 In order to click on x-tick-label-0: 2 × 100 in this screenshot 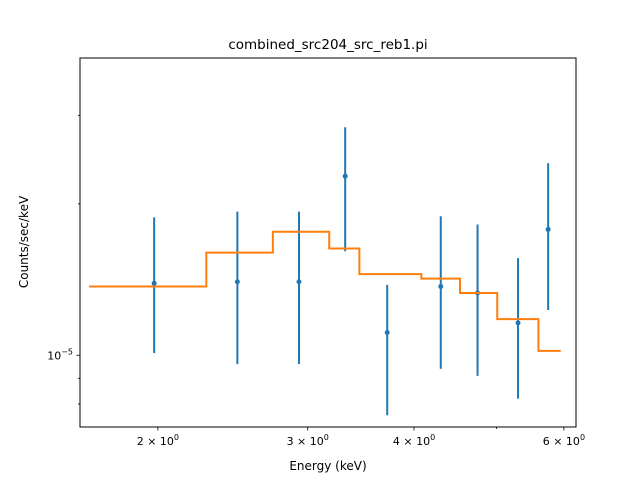, I will do `click(158, 440)`.